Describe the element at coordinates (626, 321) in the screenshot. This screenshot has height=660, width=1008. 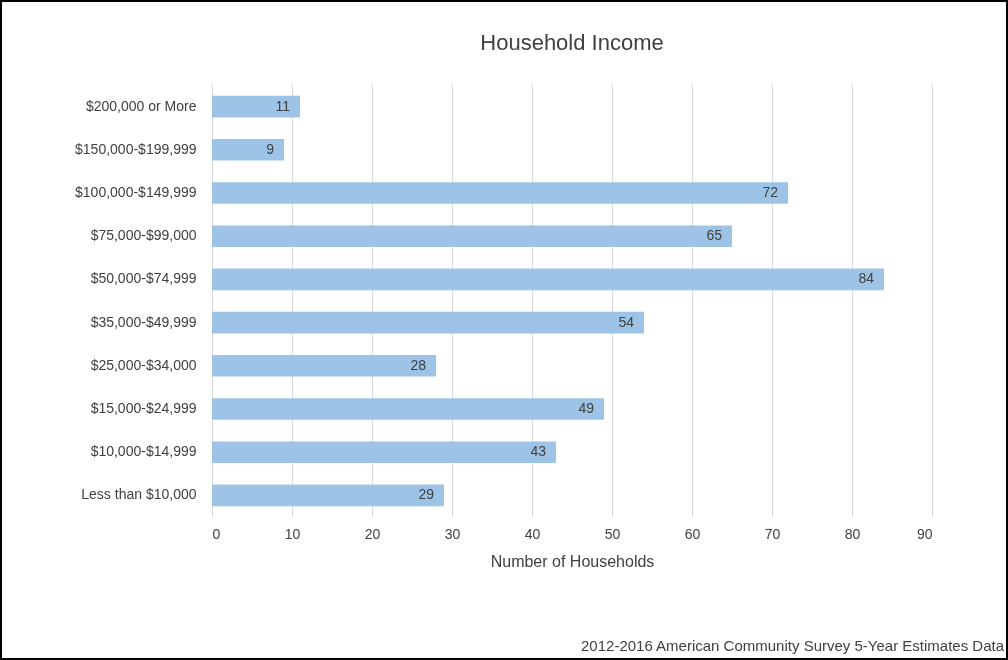
I see `data-label: 54` at that location.